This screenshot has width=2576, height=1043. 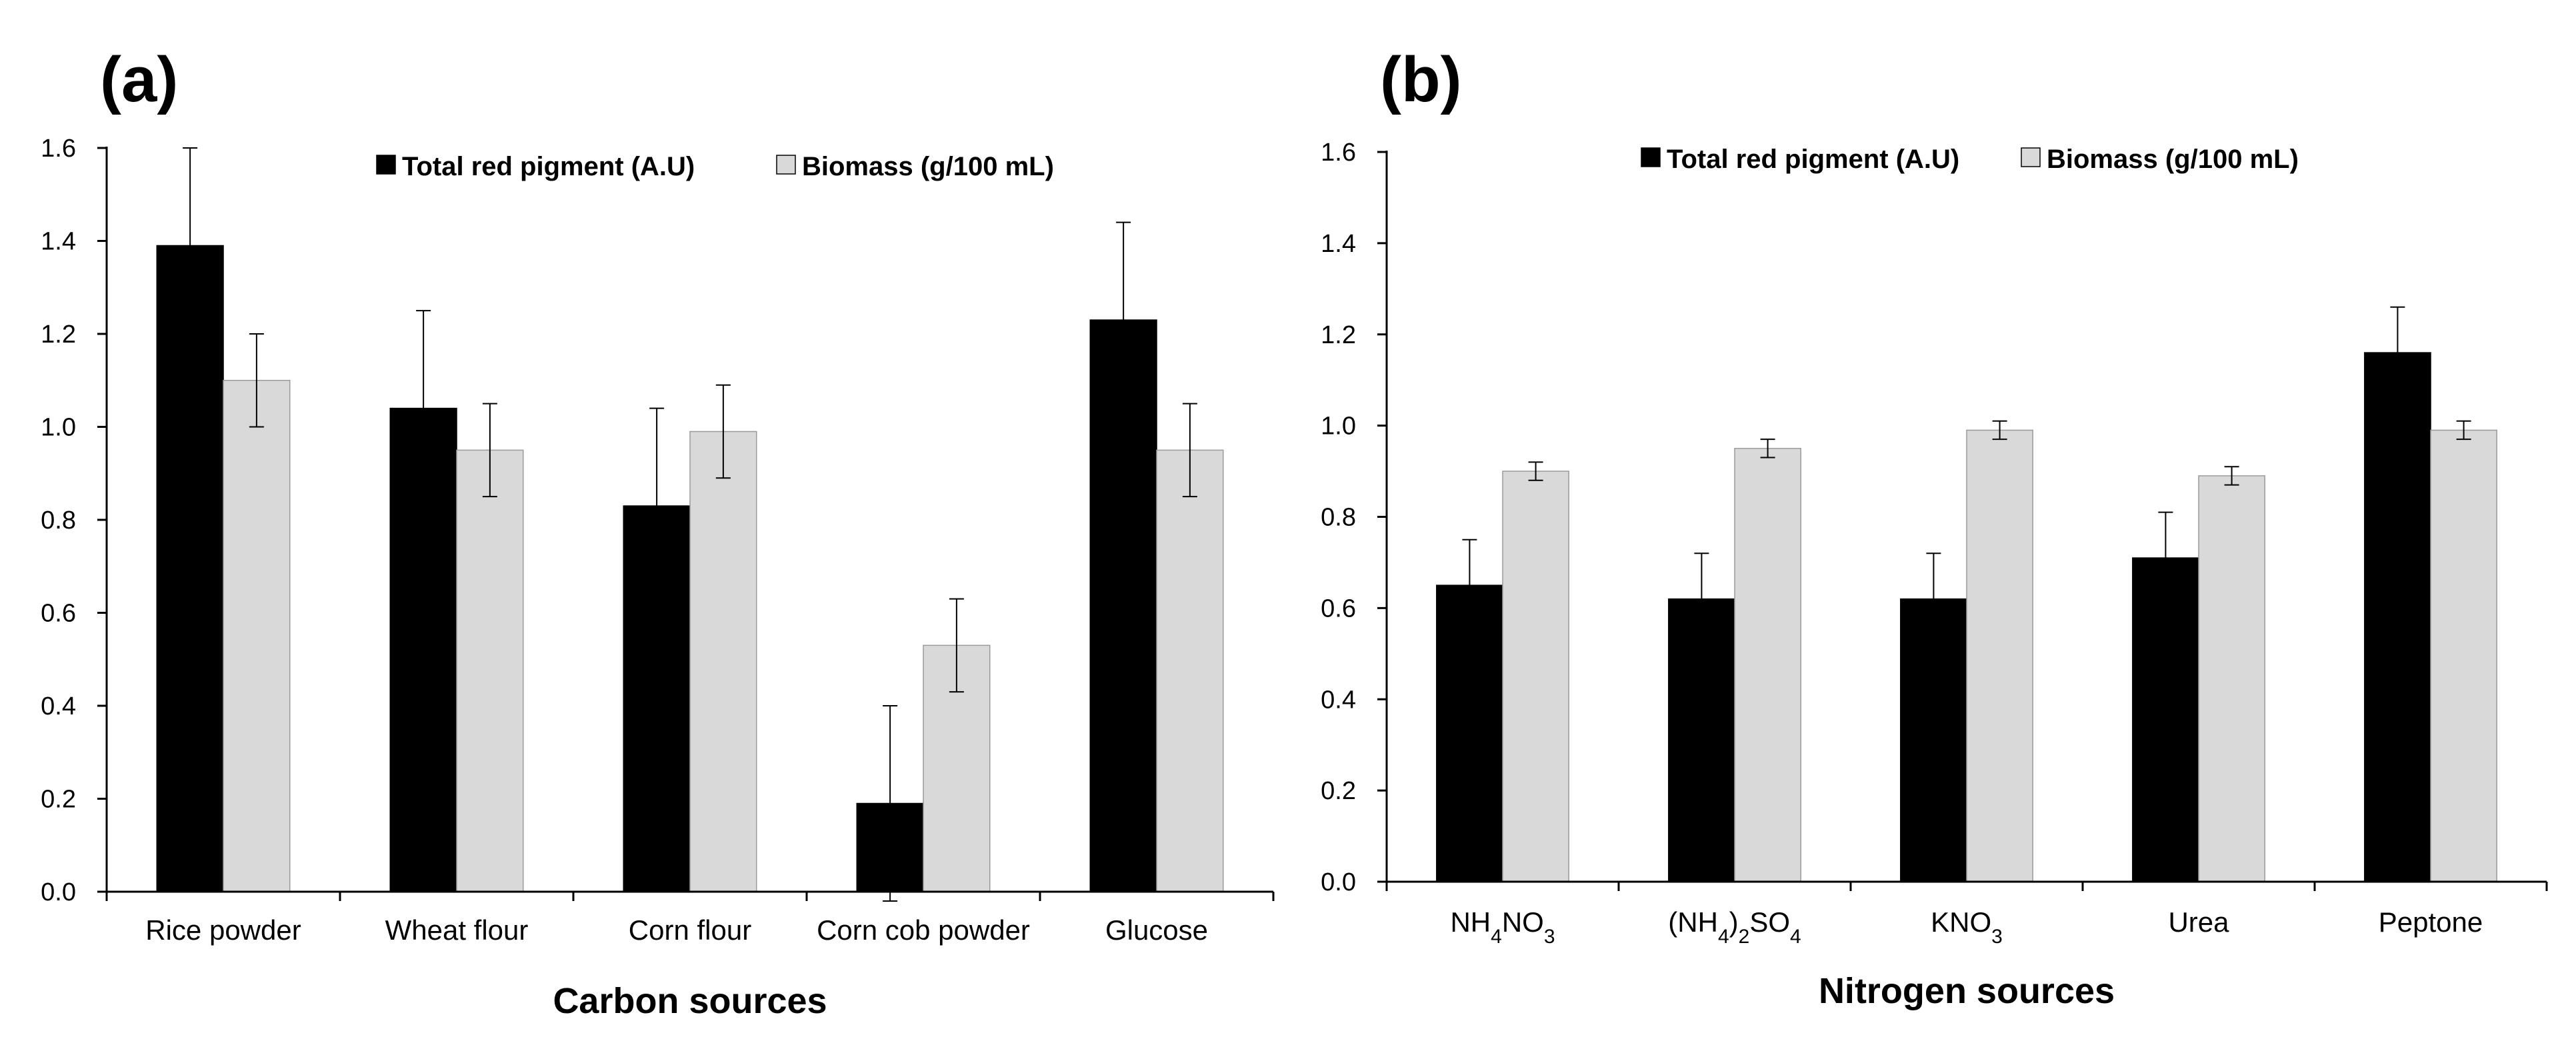 I want to click on category-label: Peptone, so click(x=2431, y=922).